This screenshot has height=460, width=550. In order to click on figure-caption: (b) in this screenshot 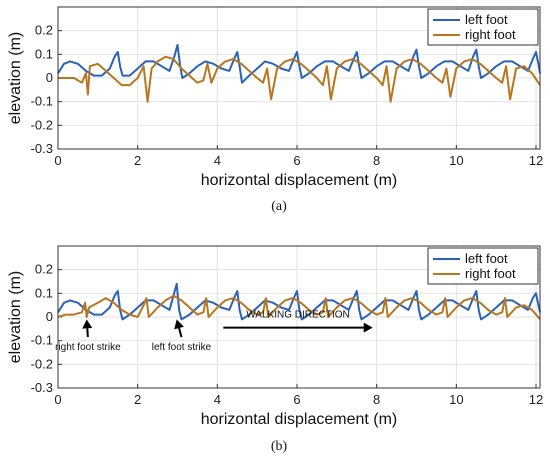, I will do `click(279, 446)`.